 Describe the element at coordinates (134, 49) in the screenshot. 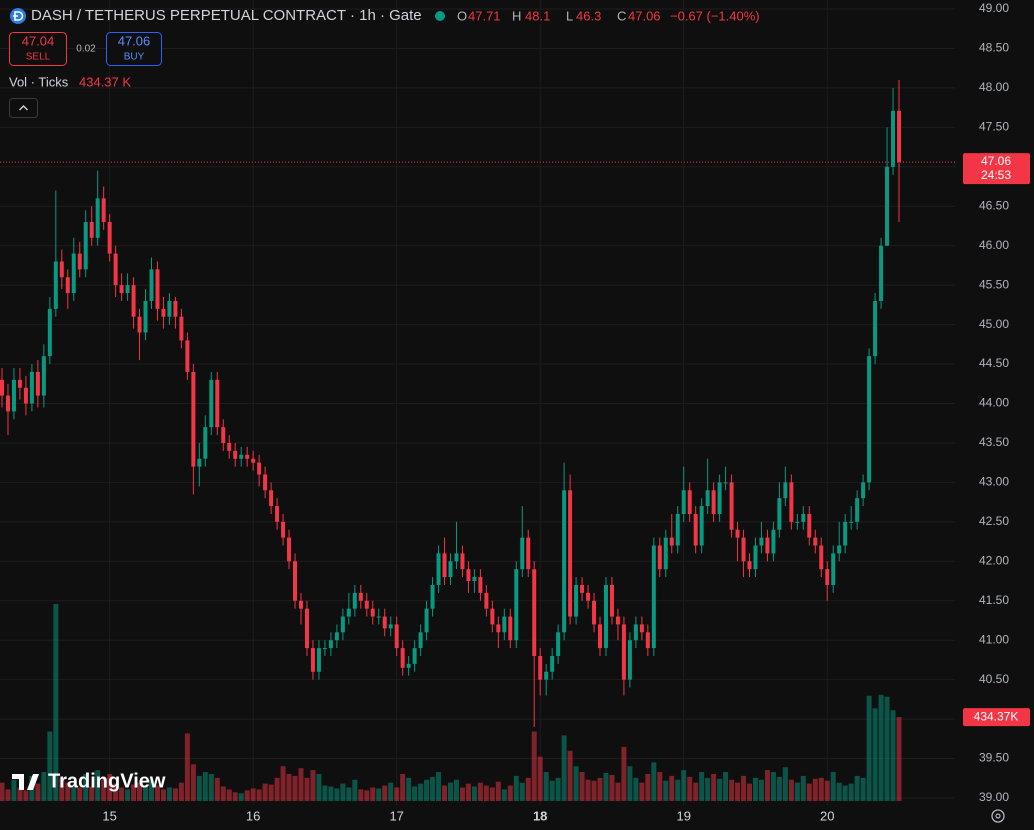

I see `buy-button` at that location.